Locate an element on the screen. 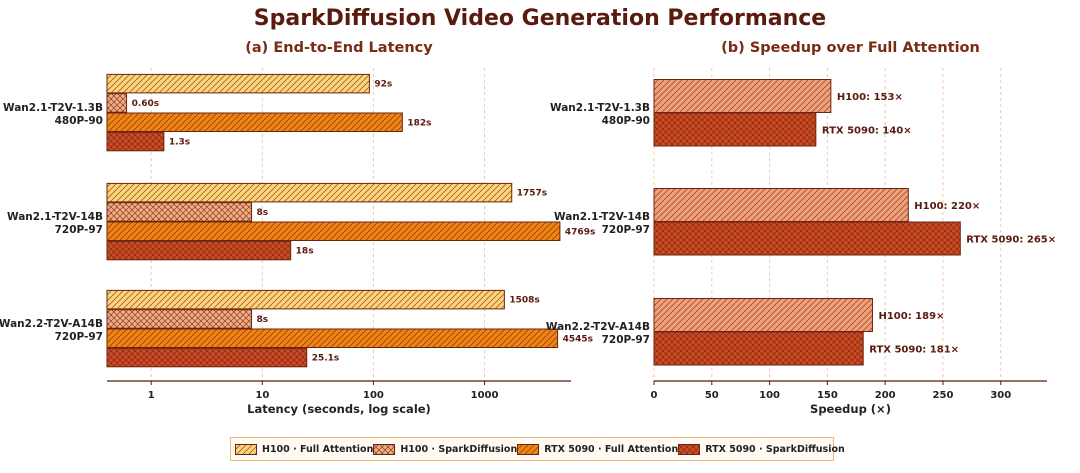 This screenshot has width=1080, height=473. x-tick-label: 1 is located at coordinates (151, 395).